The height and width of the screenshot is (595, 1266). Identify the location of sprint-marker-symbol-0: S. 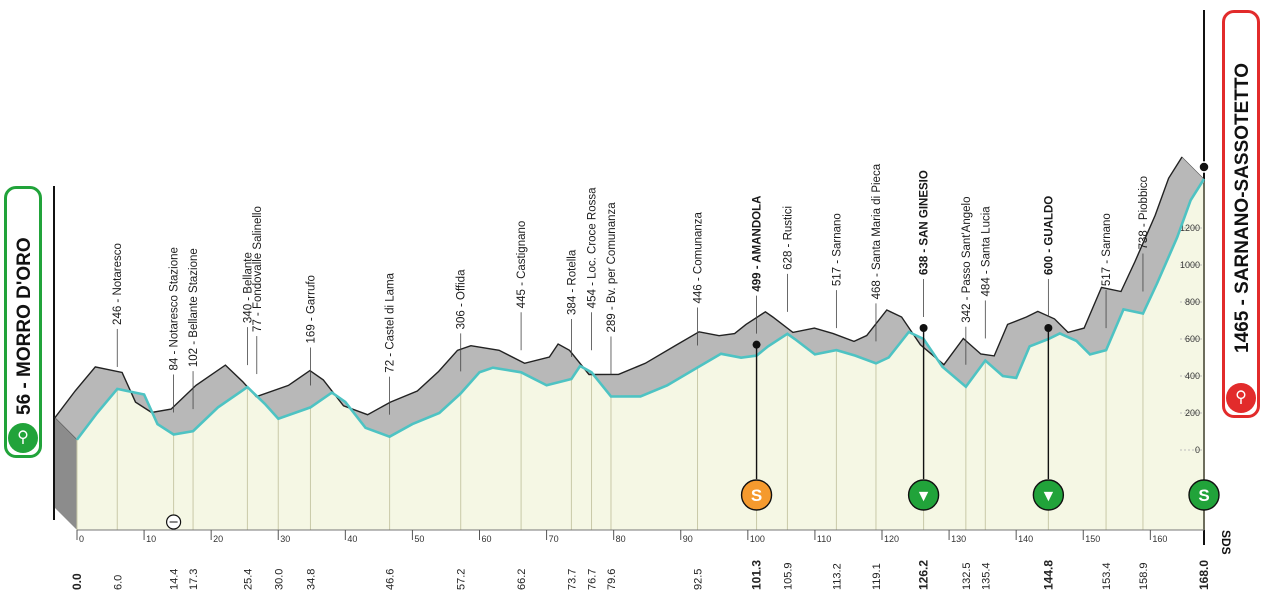
(756, 495).